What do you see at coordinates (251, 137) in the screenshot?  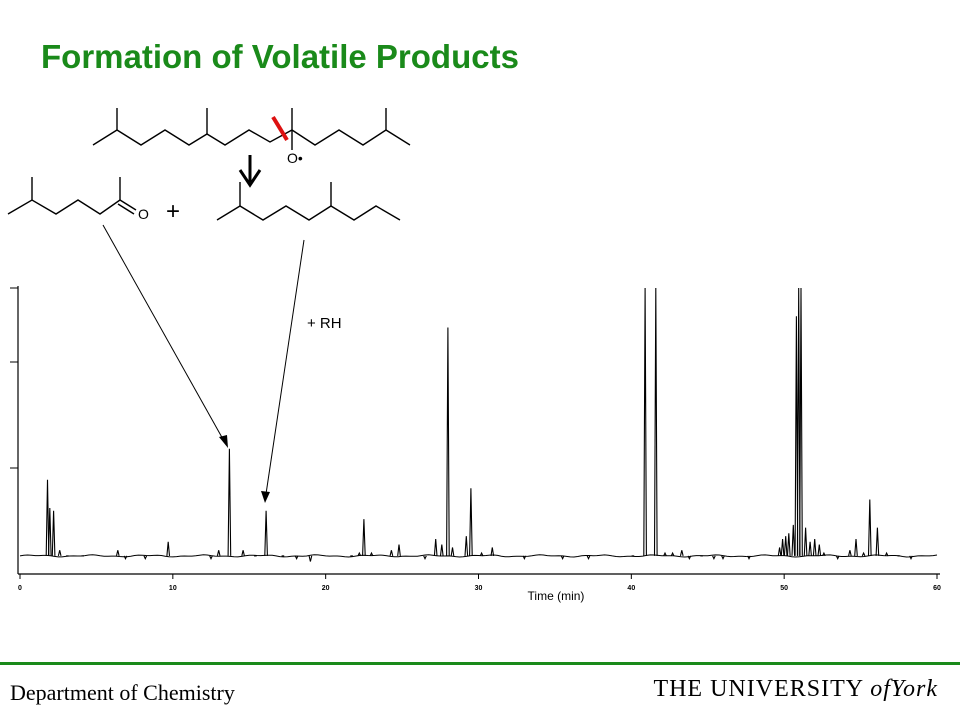 I see `alkoxy-radical-chain` at bounding box center [251, 137].